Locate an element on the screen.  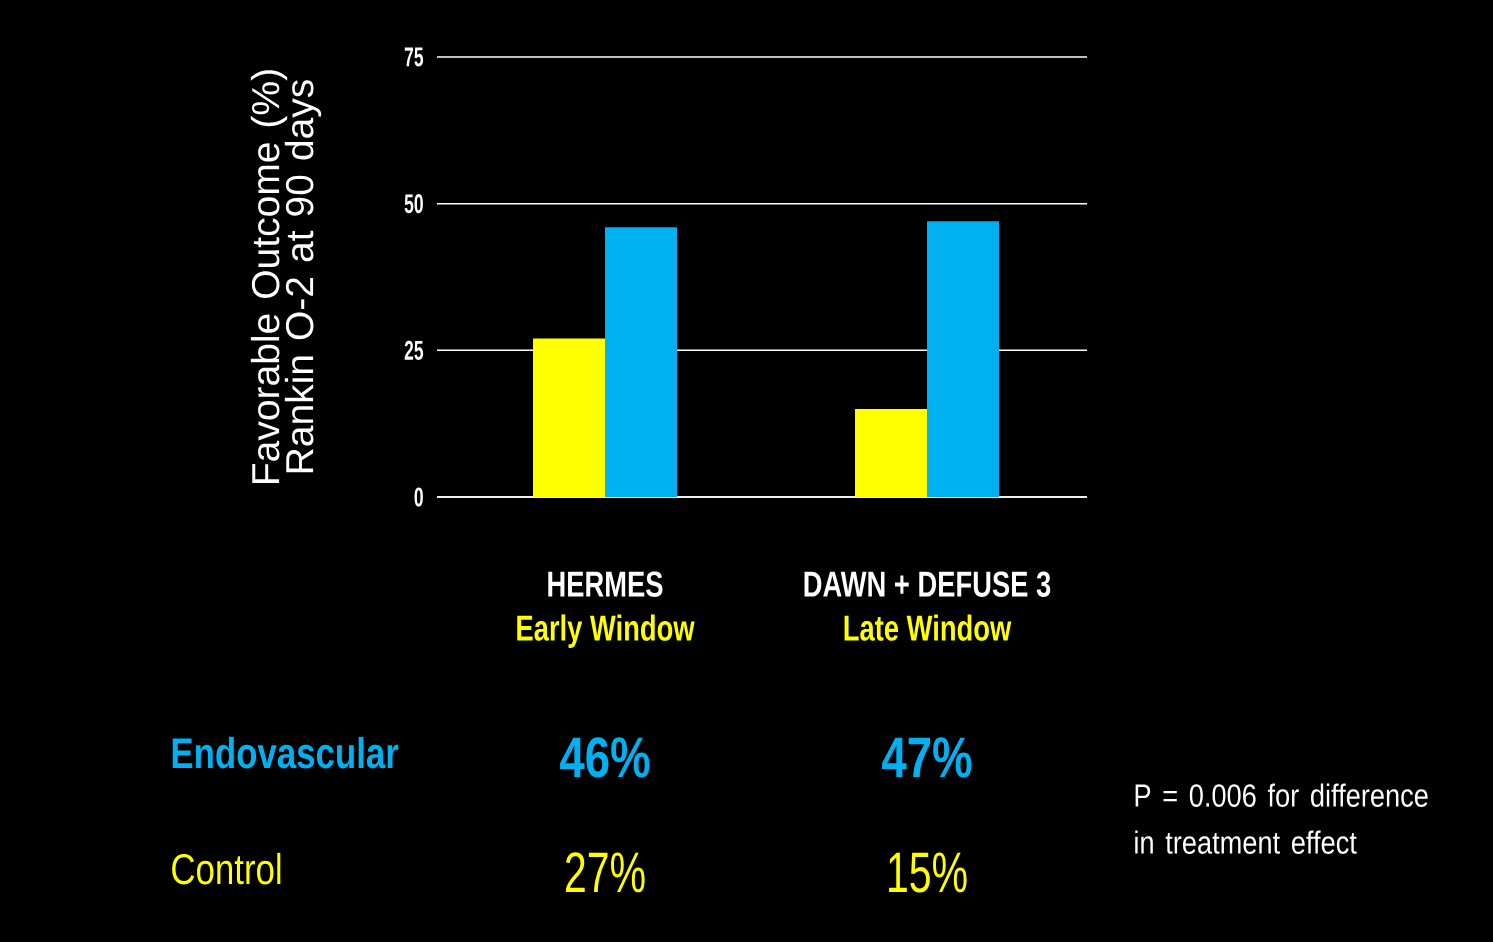
text: Early Window is located at coordinates (606, 631).